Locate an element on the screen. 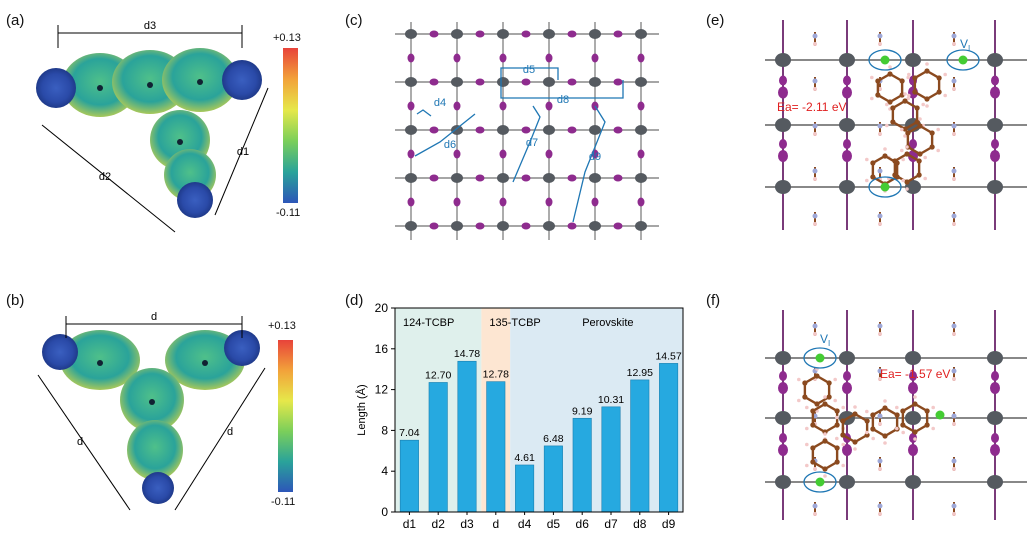 The image size is (1030, 538). colorbar-a-max: +0.13 is located at coordinates (287, 38).